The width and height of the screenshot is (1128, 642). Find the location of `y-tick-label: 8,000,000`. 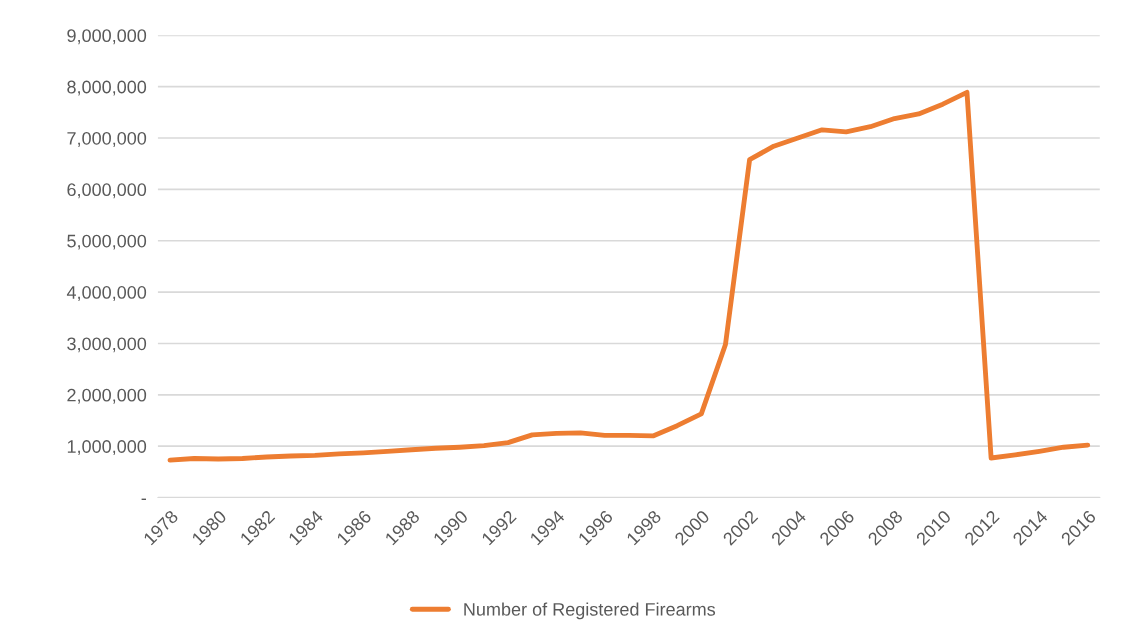

y-tick-label: 8,000,000 is located at coordinates (107, 88).